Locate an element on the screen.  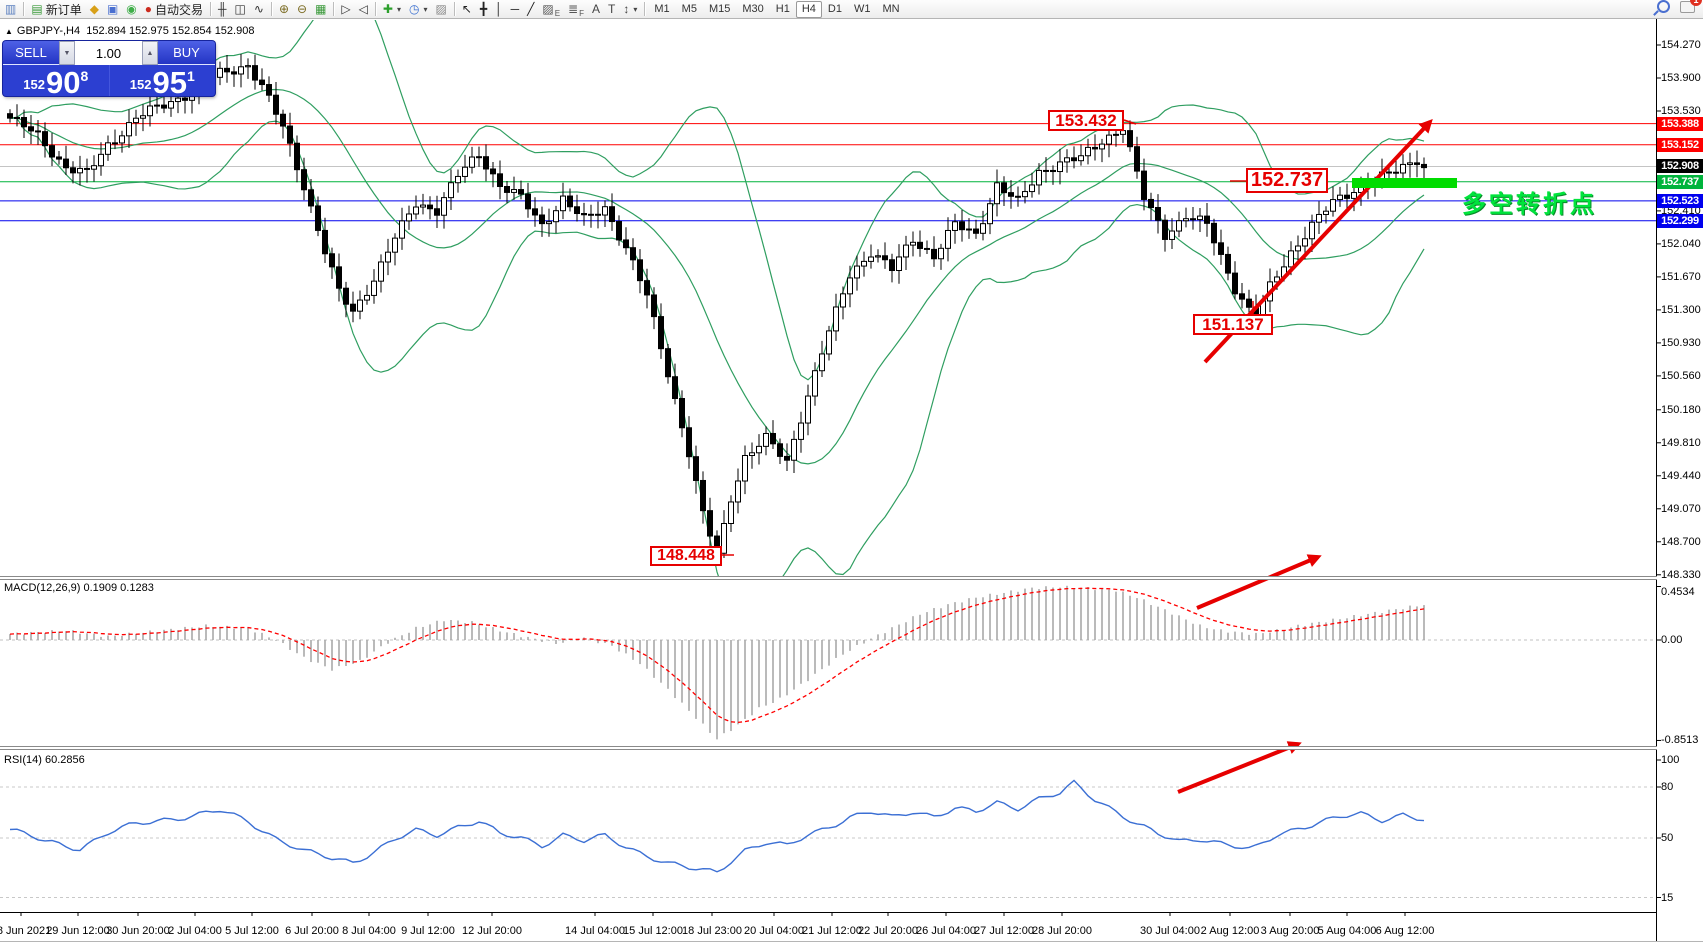
timeframe-button-d1: D1 is located at coordinates (834, 9).